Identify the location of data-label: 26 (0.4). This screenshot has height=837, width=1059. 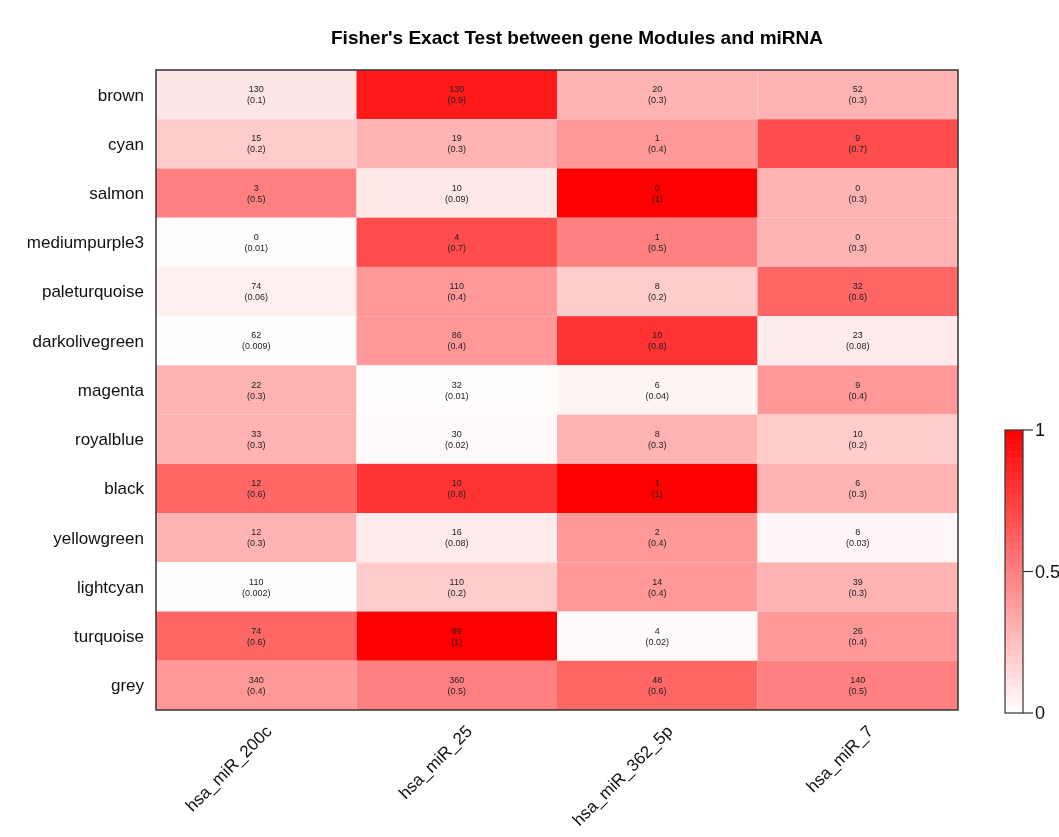
(858, 636).